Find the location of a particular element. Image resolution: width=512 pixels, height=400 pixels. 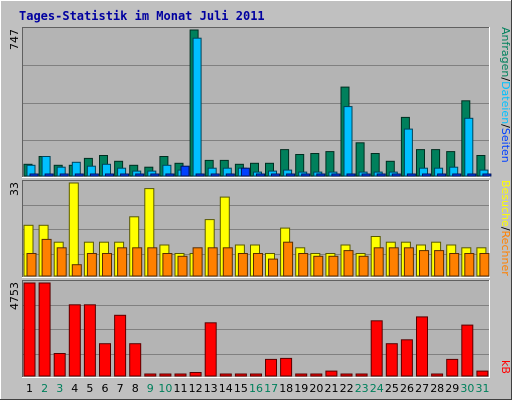

x-tick-day-13: 13 is located at coordinates (211, 388).